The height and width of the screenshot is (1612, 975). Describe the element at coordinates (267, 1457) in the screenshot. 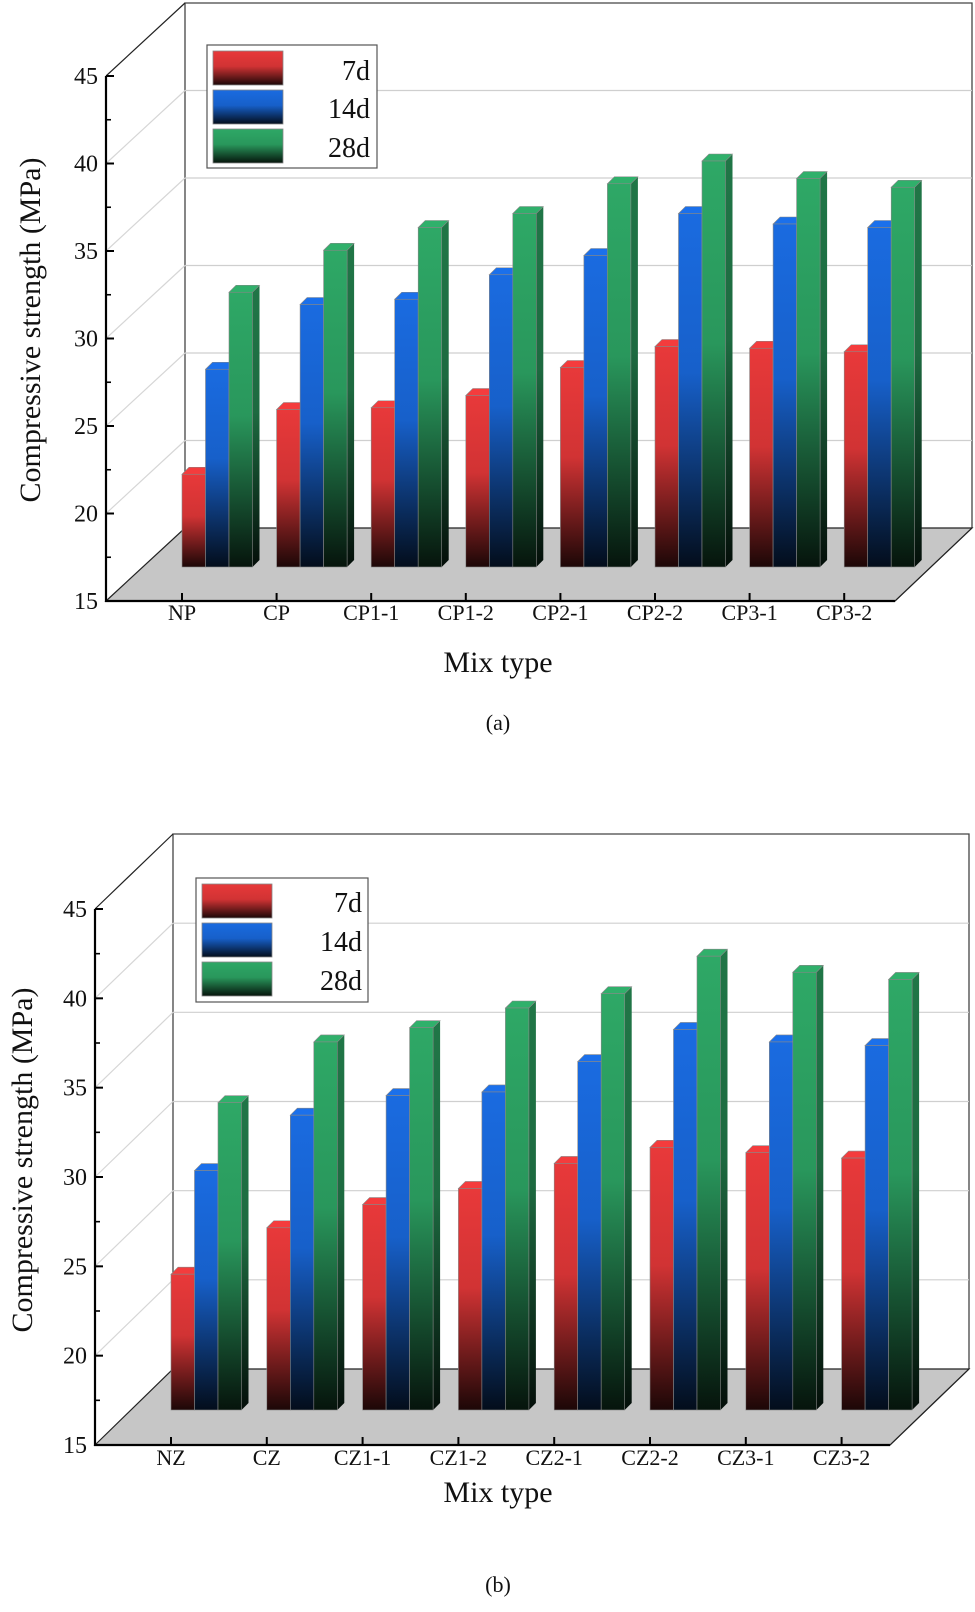

I see `x-tick-label: CZ` at that location.